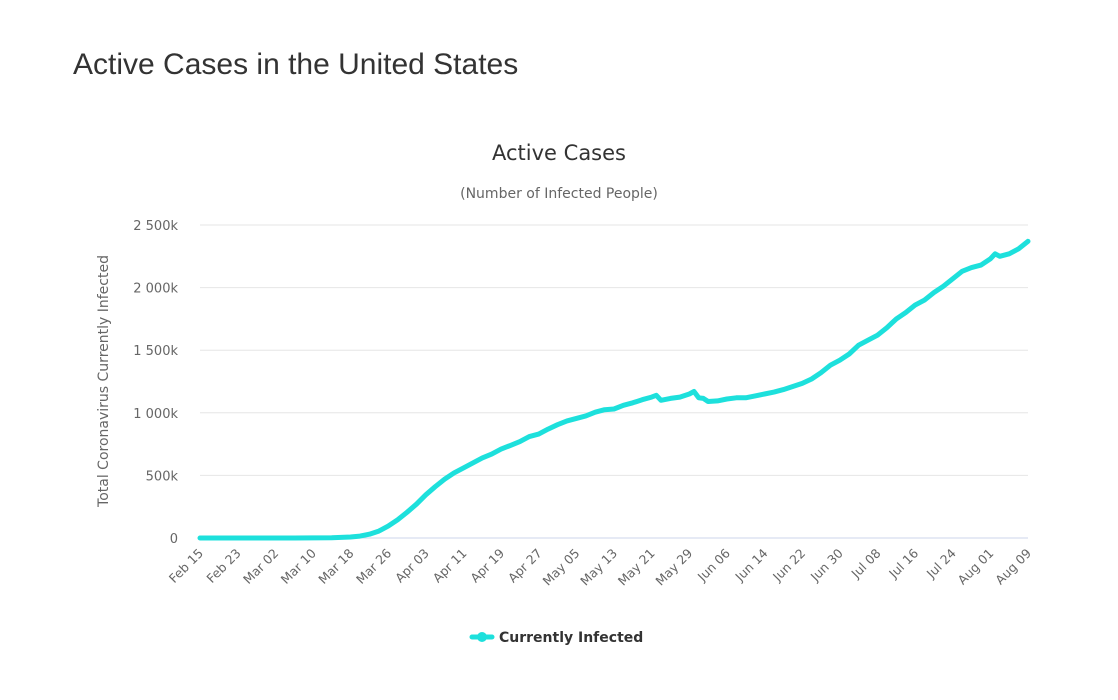  I want to click on x-tick-label: Jun 06, so click(713, 564).